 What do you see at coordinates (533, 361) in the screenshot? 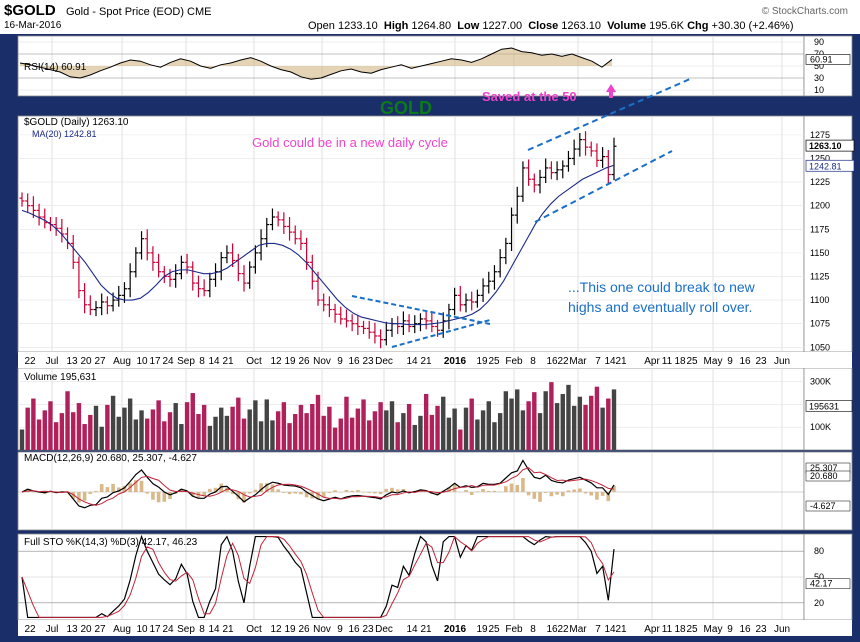
I see `x-tick-label: 8` at bounding box center [533, 361].